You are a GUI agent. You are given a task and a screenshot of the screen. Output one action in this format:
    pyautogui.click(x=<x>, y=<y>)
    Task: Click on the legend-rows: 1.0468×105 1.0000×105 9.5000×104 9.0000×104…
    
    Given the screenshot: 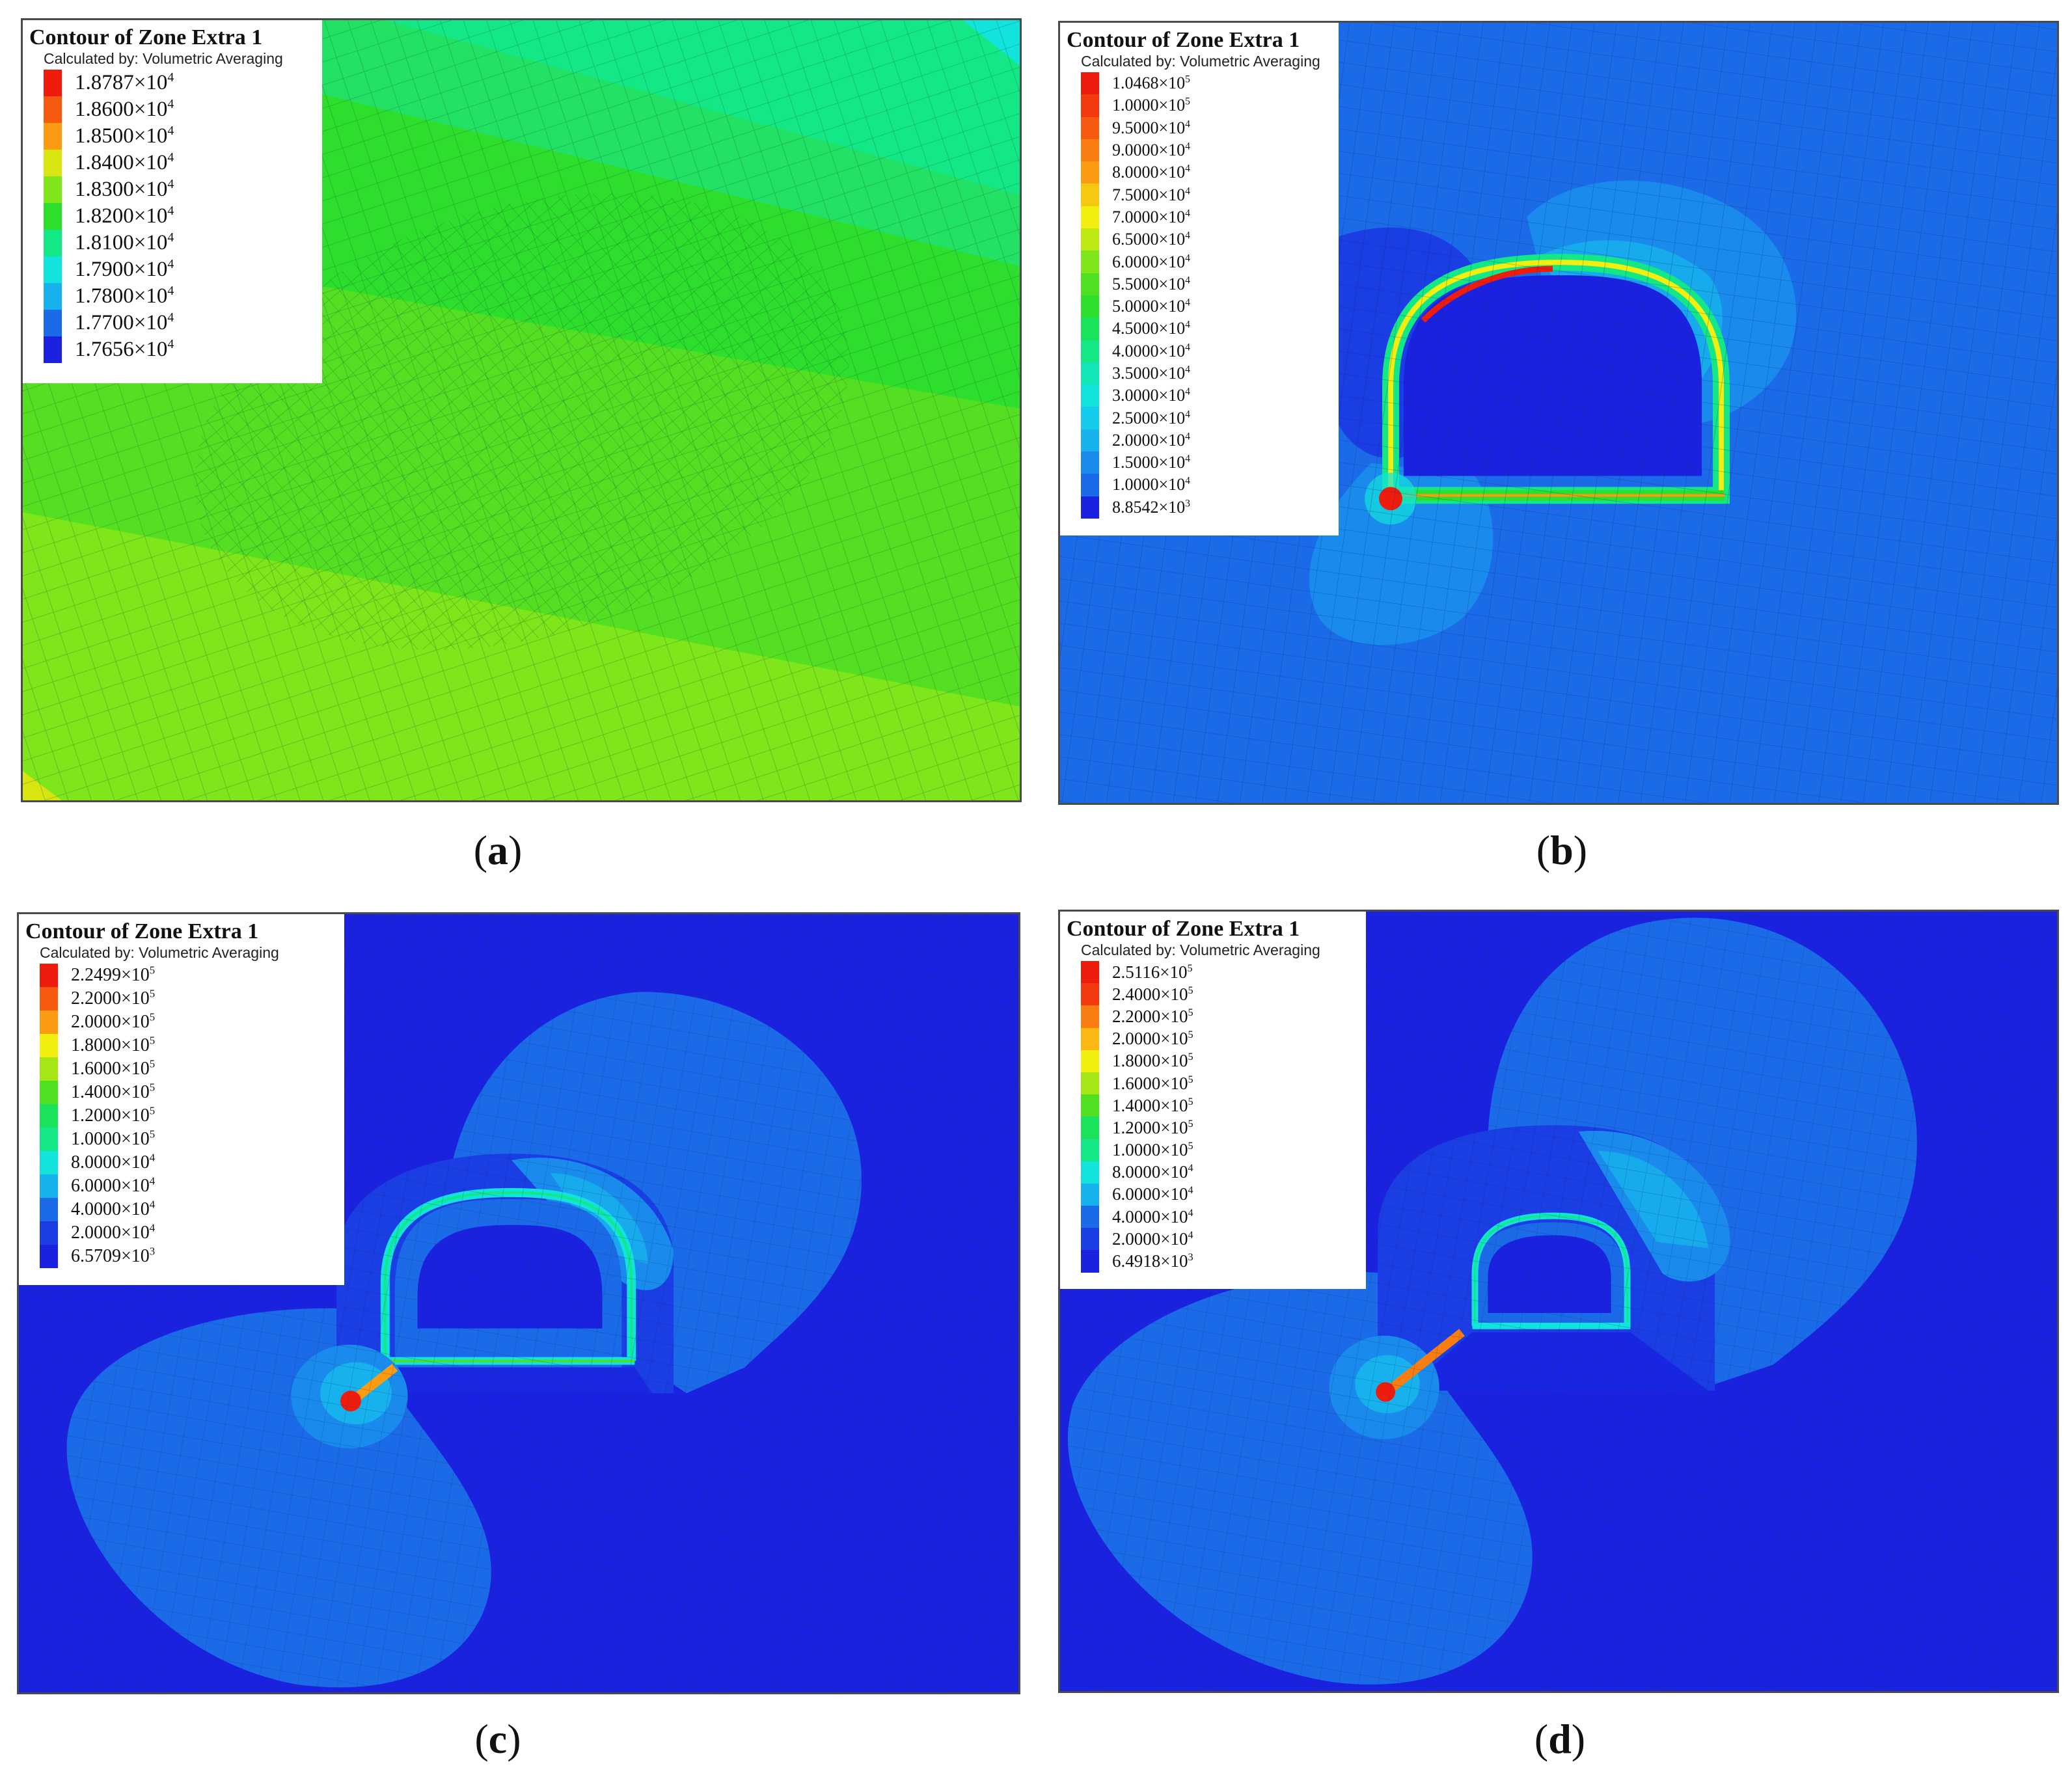 What is the action you would take?
    pyautogui.click(x=1206, y=295)
    